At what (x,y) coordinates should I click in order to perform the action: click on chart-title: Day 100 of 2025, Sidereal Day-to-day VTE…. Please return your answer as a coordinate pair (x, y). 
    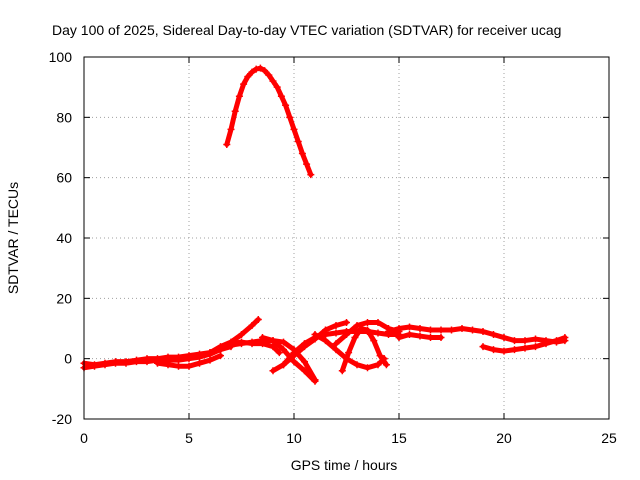
    Looking at the image, I should click on (306, 30).